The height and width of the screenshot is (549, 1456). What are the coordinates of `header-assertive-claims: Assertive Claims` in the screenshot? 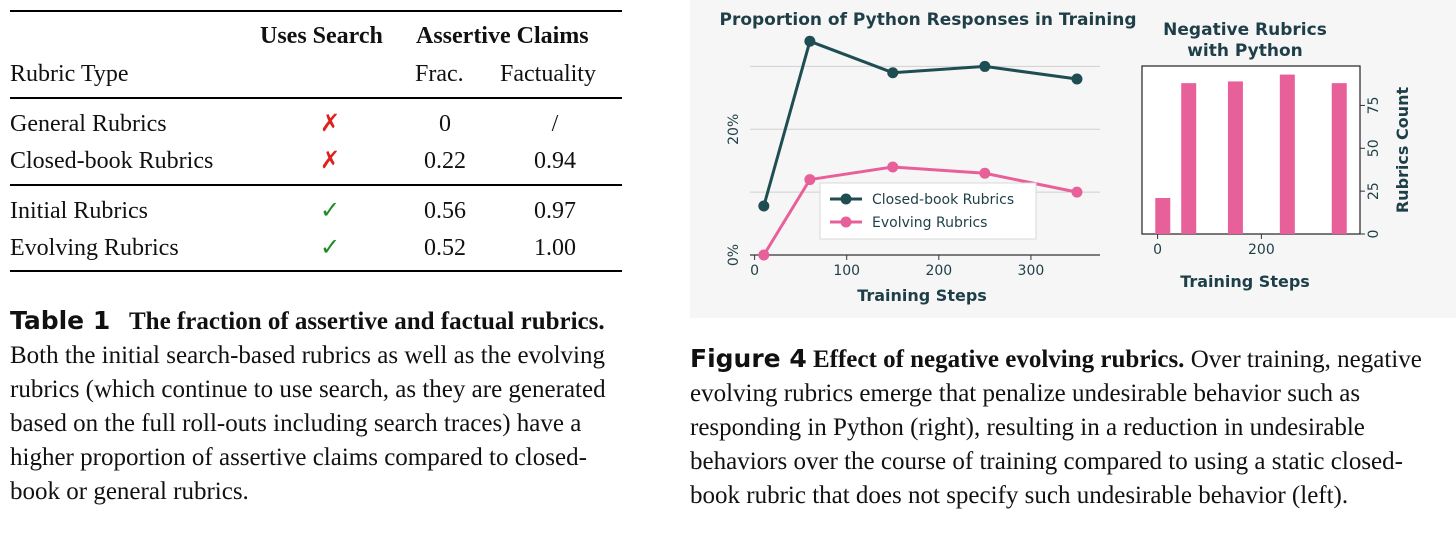 It's located at (502, 36).